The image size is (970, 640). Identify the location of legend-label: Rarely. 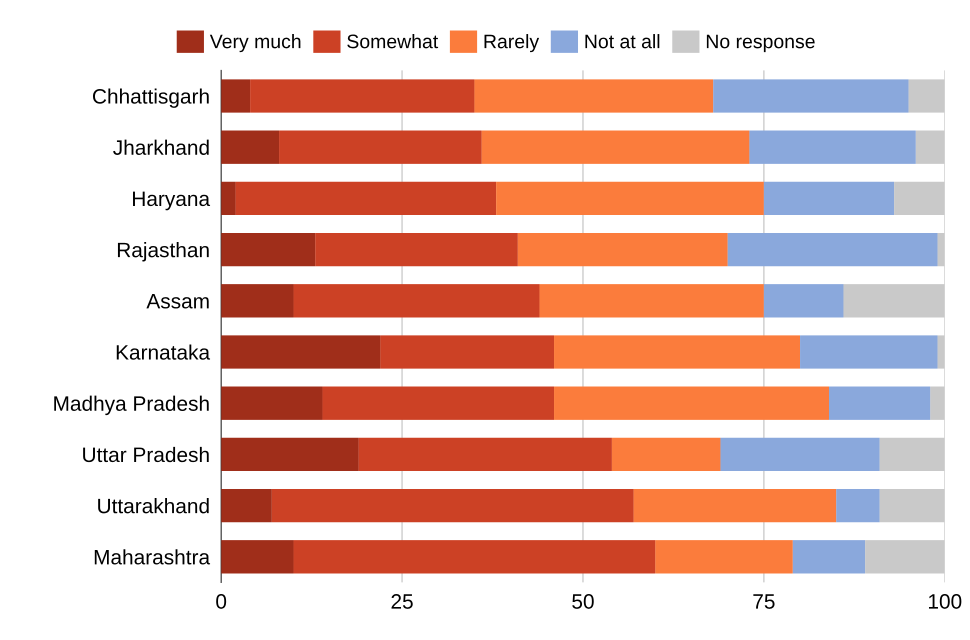
(512, 43).